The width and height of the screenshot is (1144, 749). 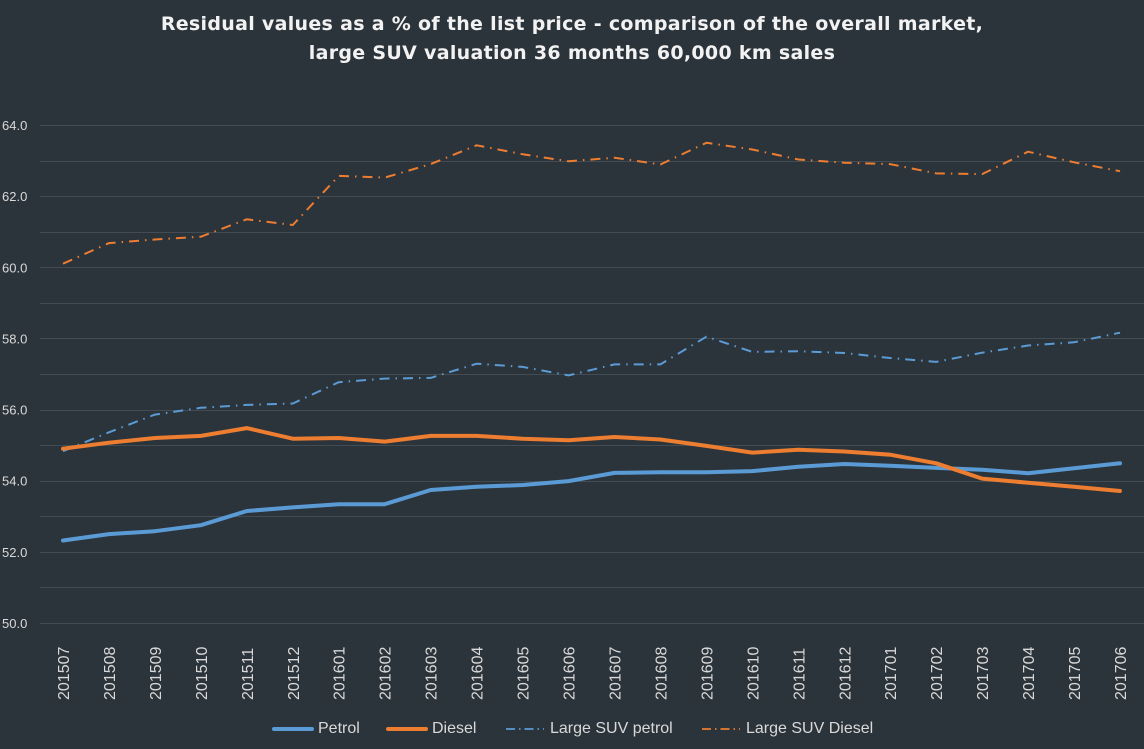 I want to click on x-tick-label: 201508, so click(x=110, y=673).